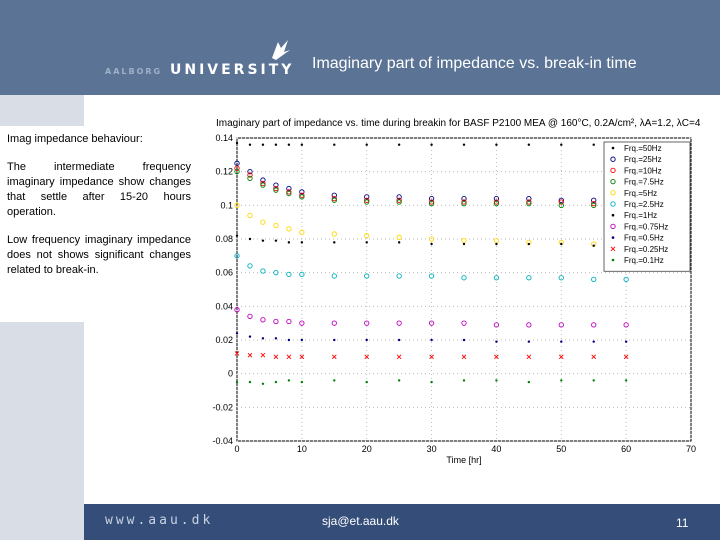 The height and width of the screenshot is (540, 720). What do you see at coordinates (643, 159) in the screenshot?
I see `legend-label: Frq.=25Hz` at bounding box center [643, 159].